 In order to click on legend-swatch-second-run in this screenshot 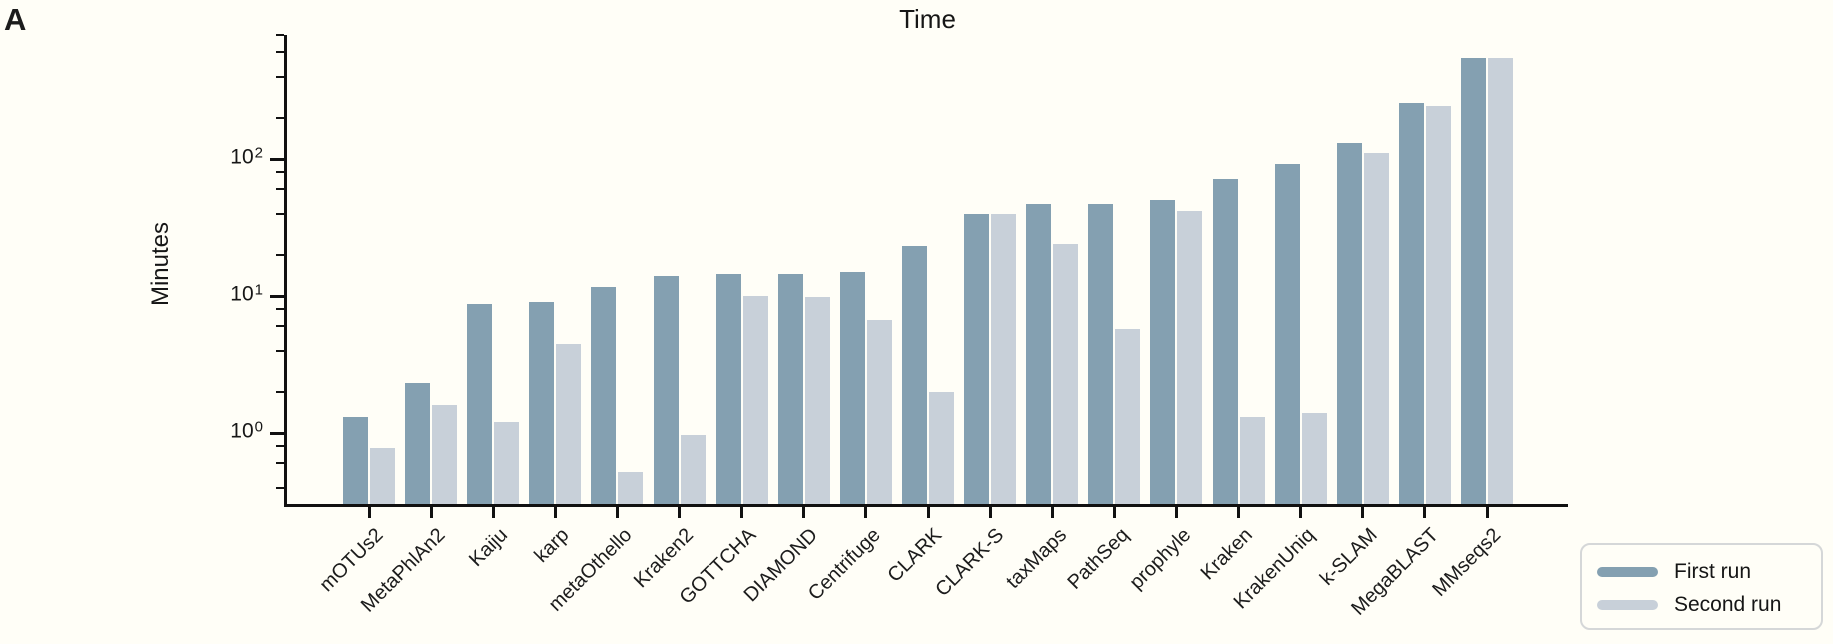, I will do `click(1627, 605)`.